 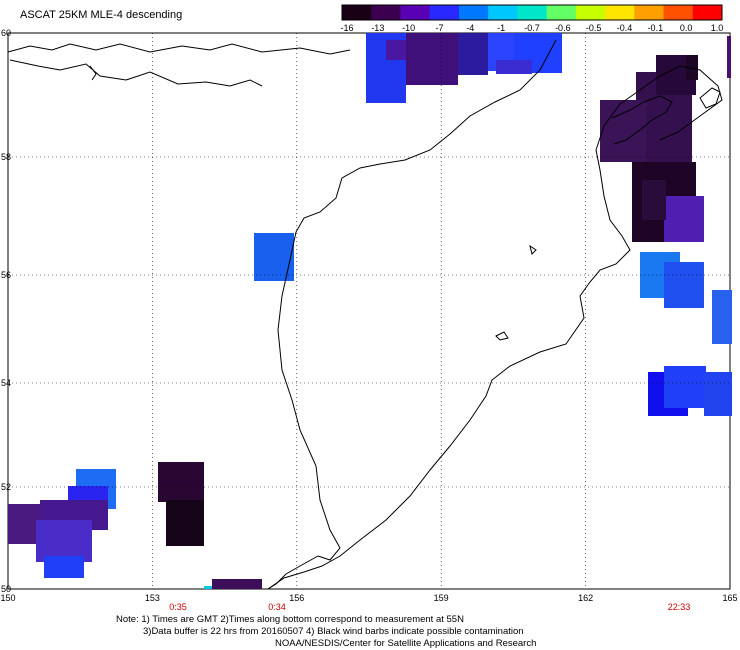 I want to click on latitude-label: 56, so click(x=6, y=275).